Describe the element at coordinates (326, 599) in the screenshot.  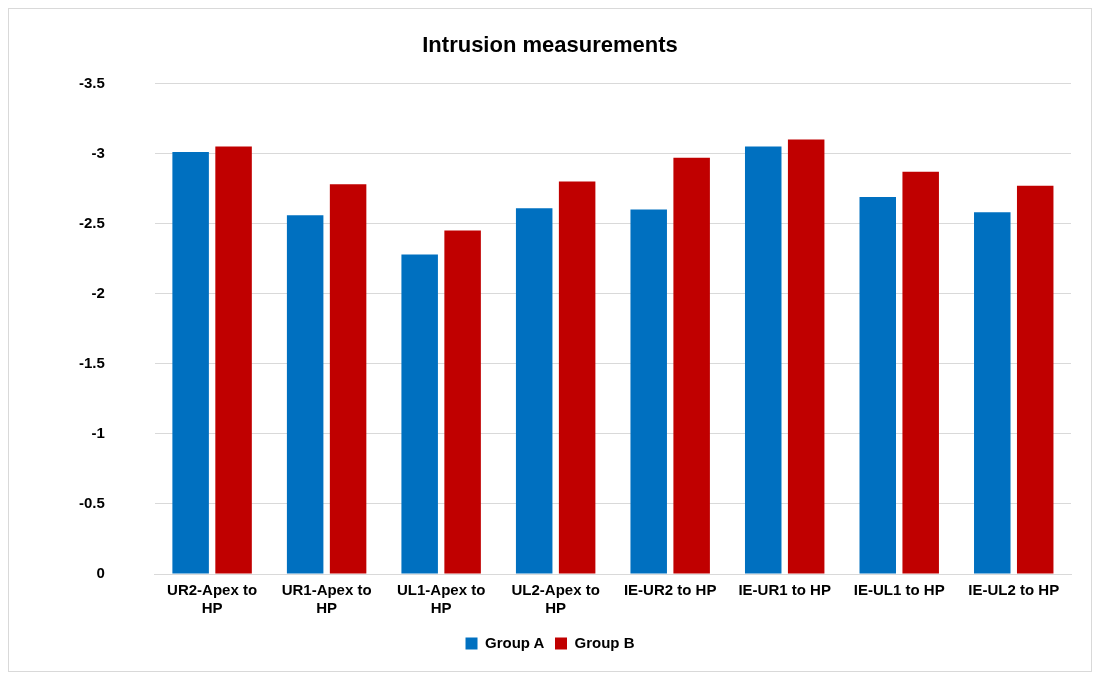
I see `x-tick-label: UR1-Apex to HP` at that location.